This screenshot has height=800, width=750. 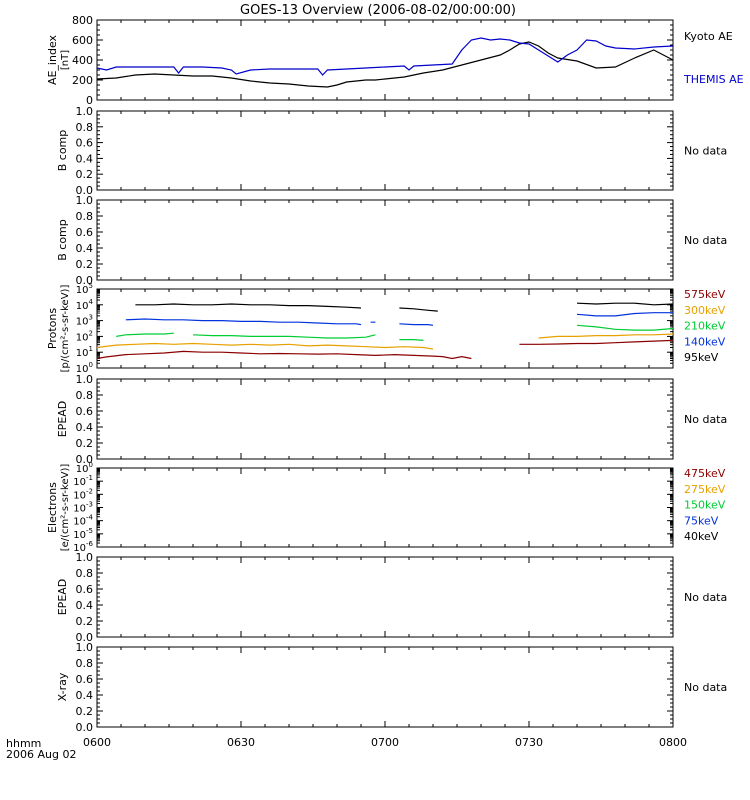 I want to click on y-tick-label: 10⁻¹, so click(x=83, y=481).